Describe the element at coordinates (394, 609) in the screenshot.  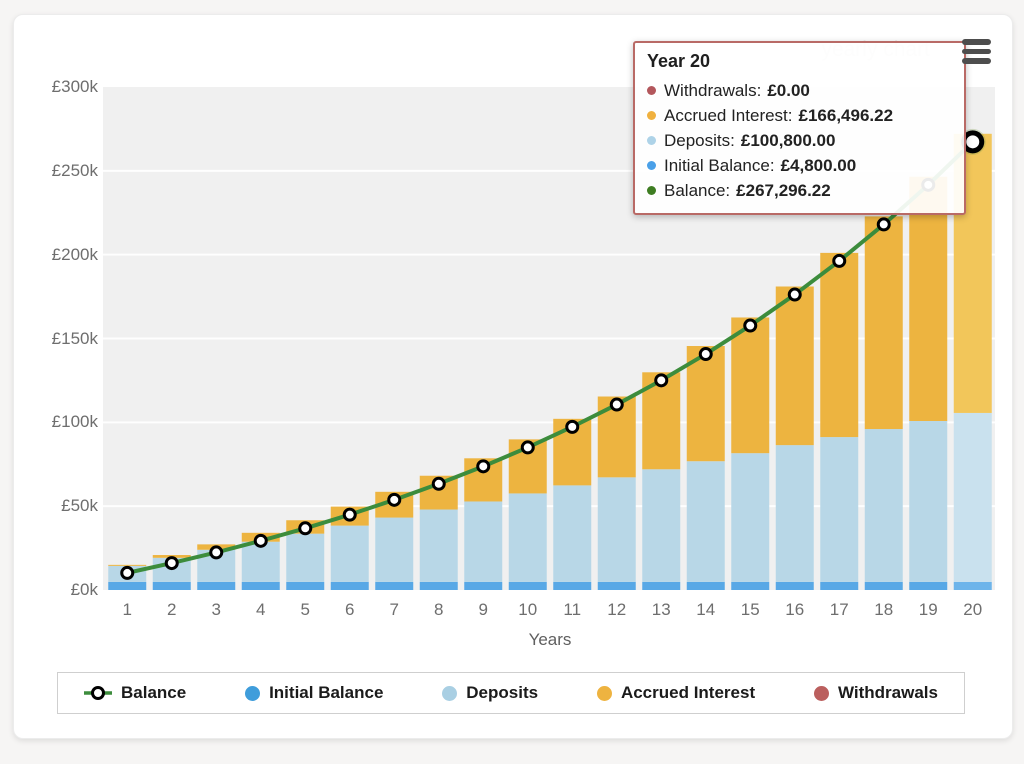
I see `x-axis-tick: 7` at that location.